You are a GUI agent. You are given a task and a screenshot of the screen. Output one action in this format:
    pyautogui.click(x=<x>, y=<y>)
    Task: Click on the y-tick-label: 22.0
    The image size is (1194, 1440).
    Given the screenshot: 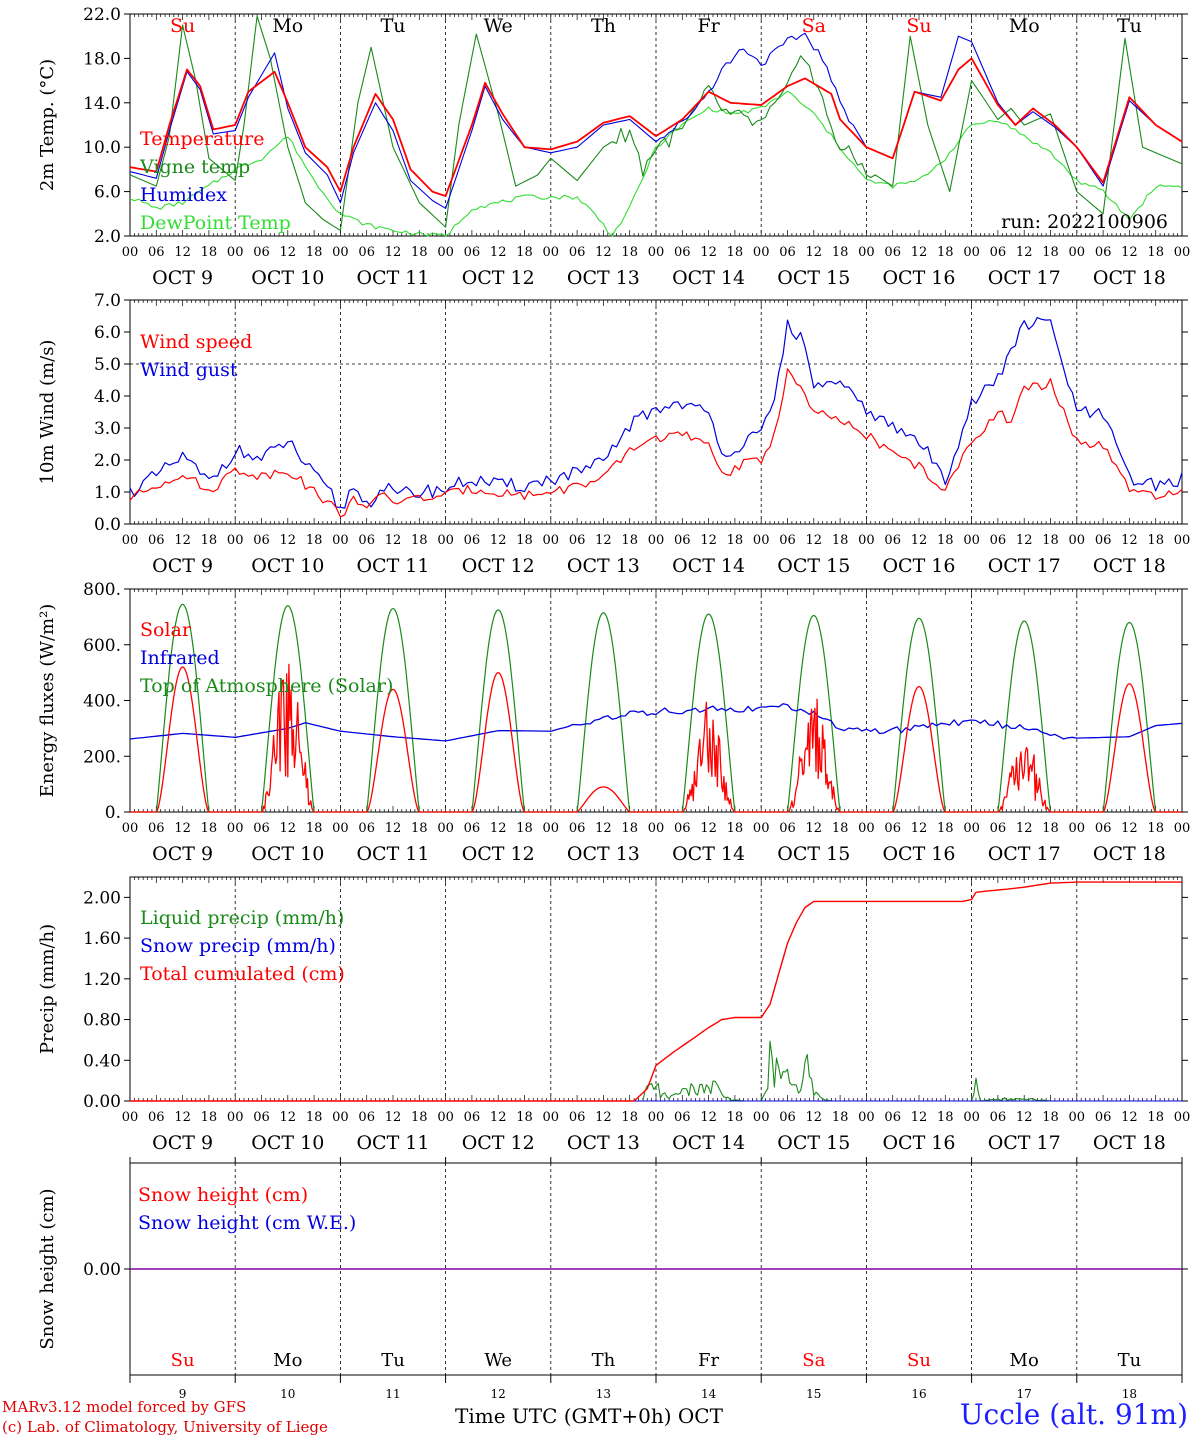 What is the action you would take?
    pyautogui.click(x=102, y=15)
    